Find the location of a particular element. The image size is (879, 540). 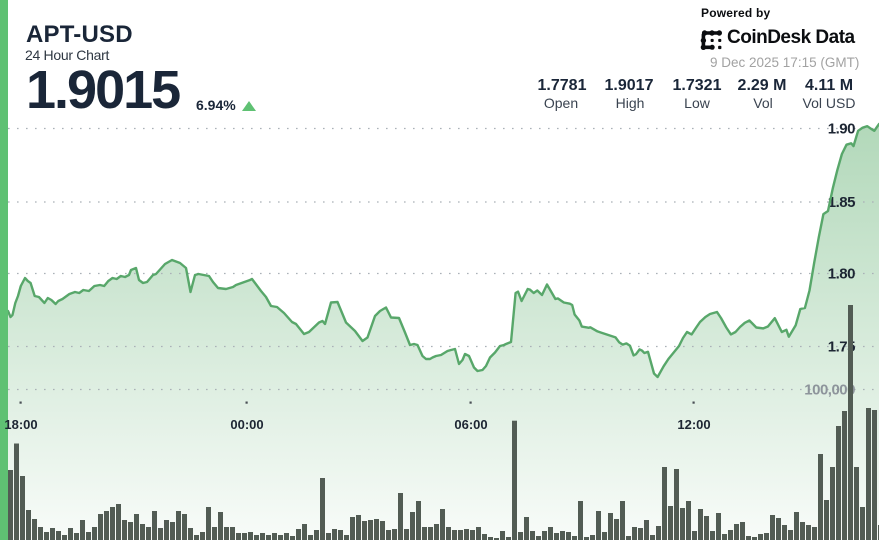

svg-text: 100,000 is located at coordinates (829, 390).